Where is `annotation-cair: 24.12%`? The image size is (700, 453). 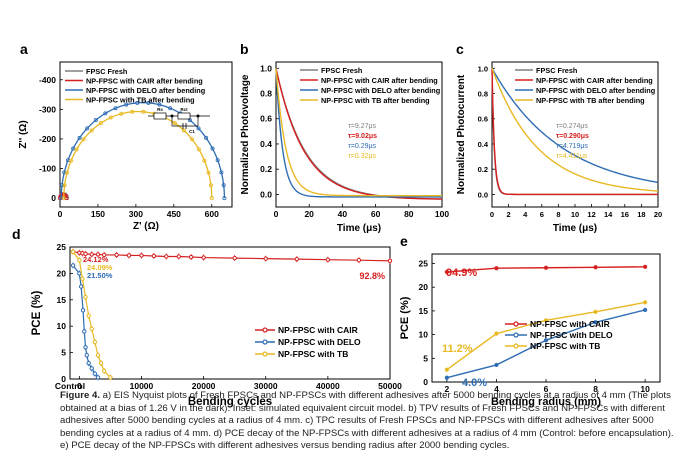
annotation-cair: 24.12% is located at coordinates (96, 259).